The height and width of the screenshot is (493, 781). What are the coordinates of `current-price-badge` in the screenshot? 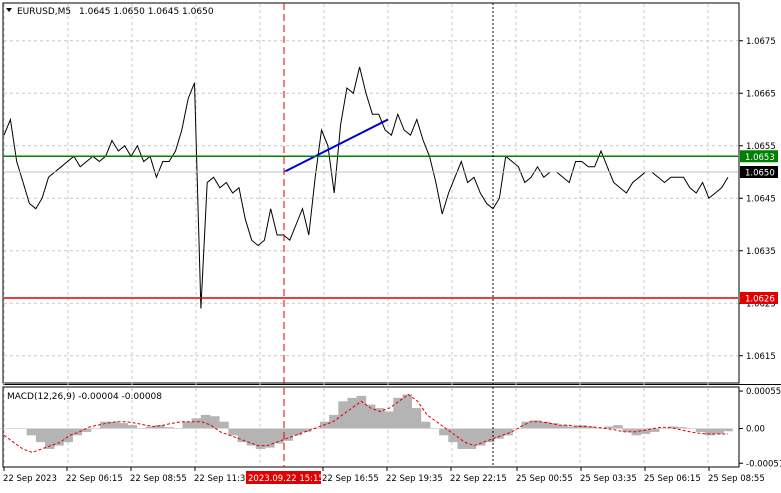 It's located at (759, 172).